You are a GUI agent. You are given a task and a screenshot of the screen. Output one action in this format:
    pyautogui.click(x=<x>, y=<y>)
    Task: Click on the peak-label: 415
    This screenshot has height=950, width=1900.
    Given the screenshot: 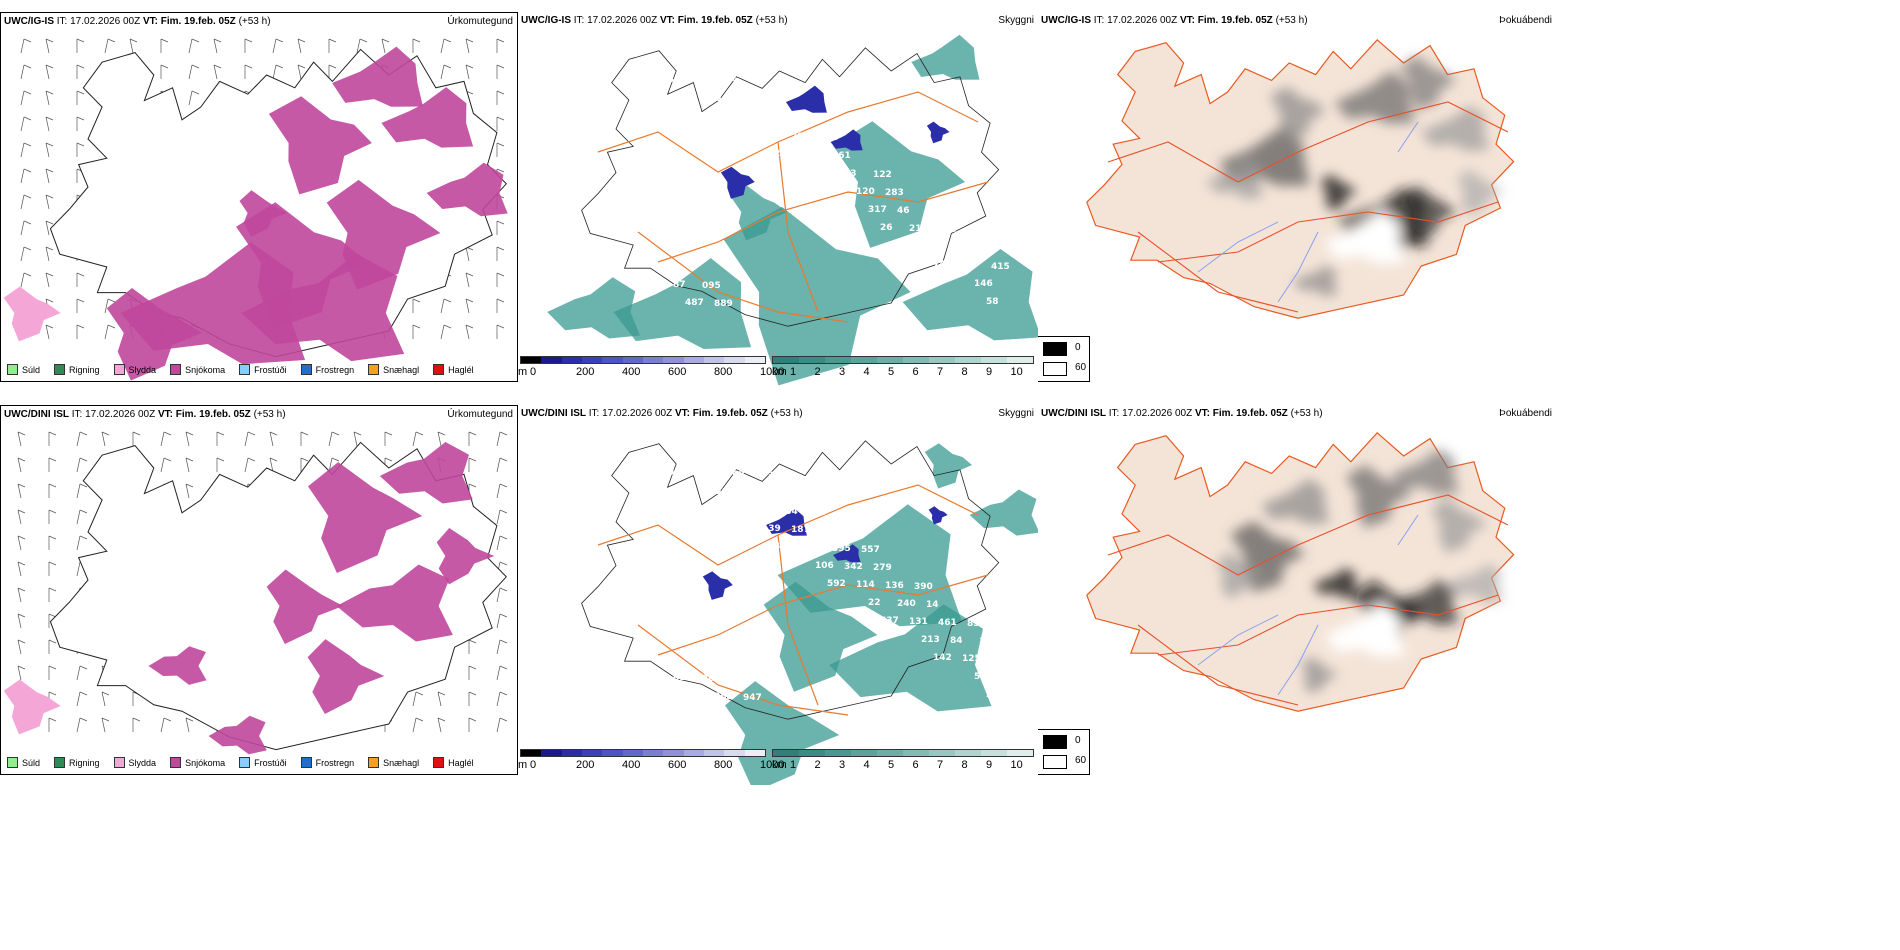 What is the action you would take?
    pyautogui.click(x=1000, y=267)
    